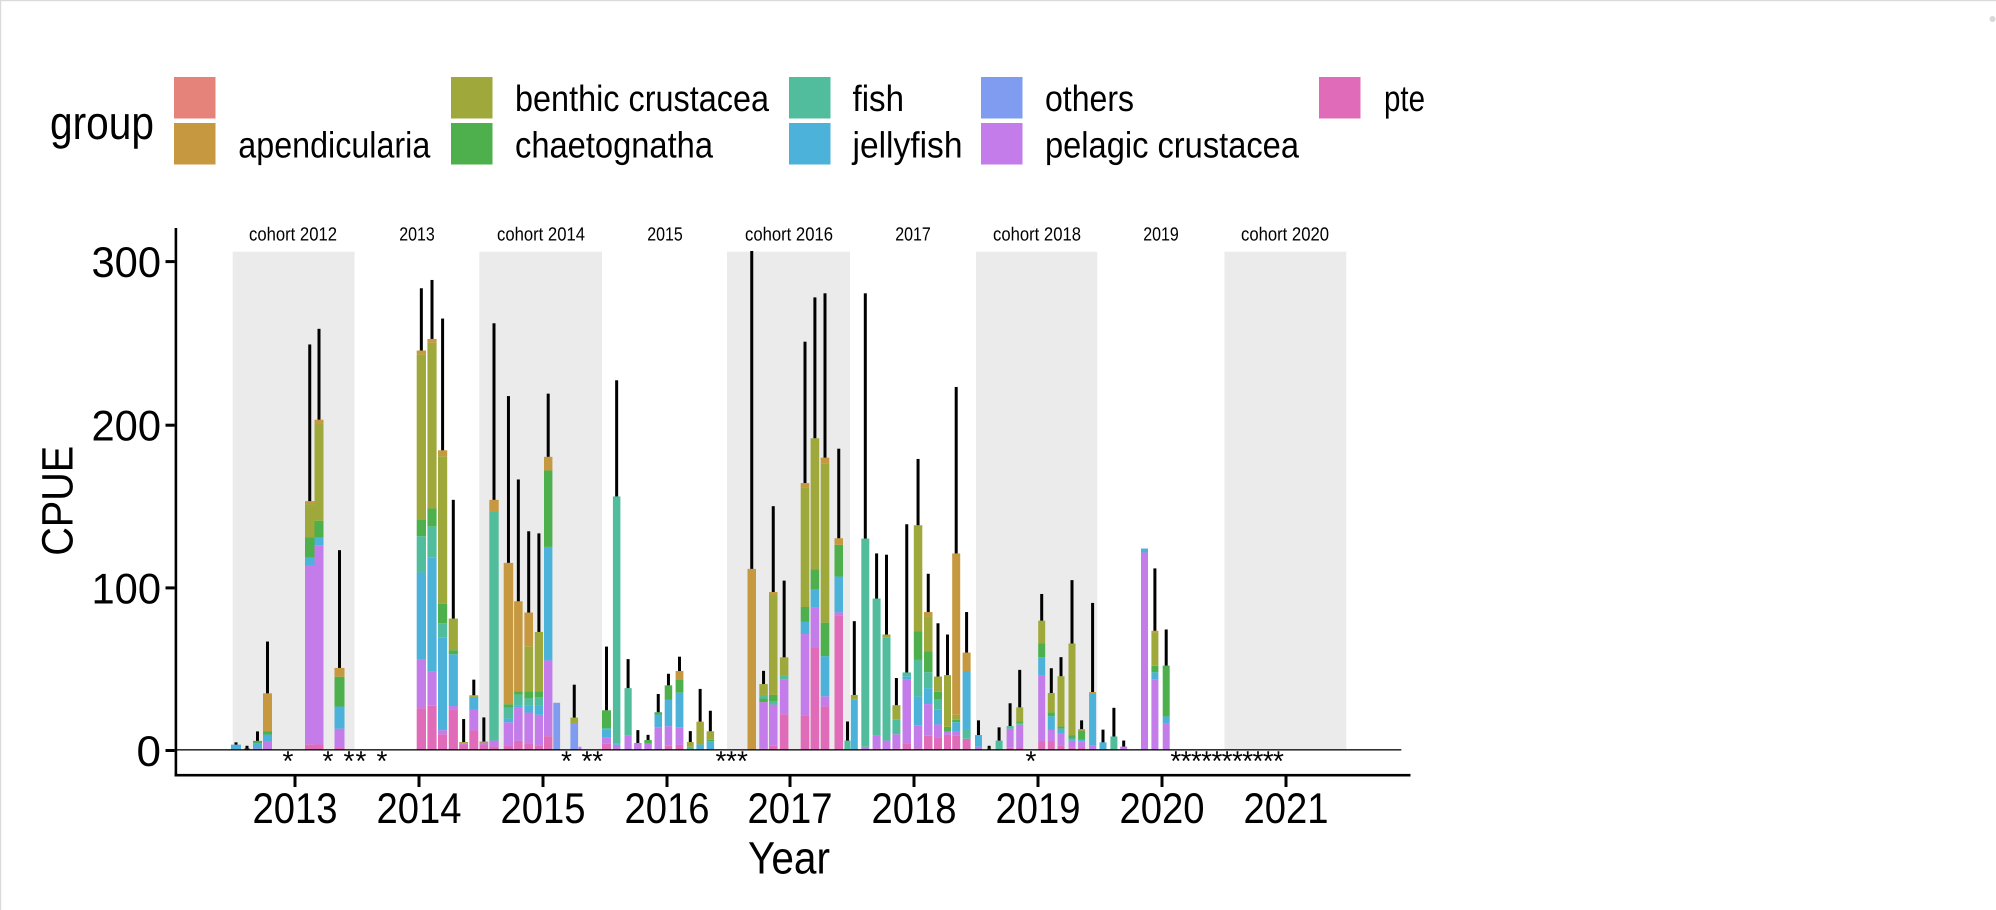 This screenshot has height=910, width=1996. What do you see at coordinates (1285, 235) in the screenshot?
I see `svg-text: cohort 2020` at bounding box center [1285, 235].